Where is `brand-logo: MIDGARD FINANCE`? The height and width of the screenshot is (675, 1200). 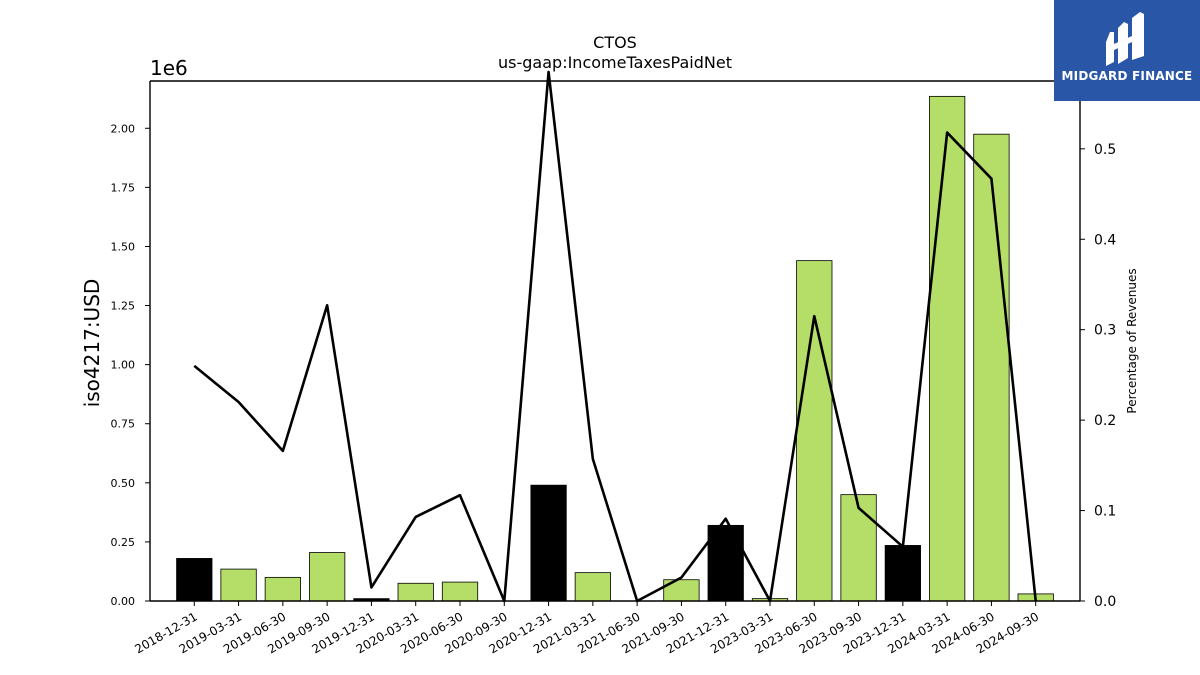
brand-logo: MIDGARD FINANCE is located at coordinates (1127, 50).